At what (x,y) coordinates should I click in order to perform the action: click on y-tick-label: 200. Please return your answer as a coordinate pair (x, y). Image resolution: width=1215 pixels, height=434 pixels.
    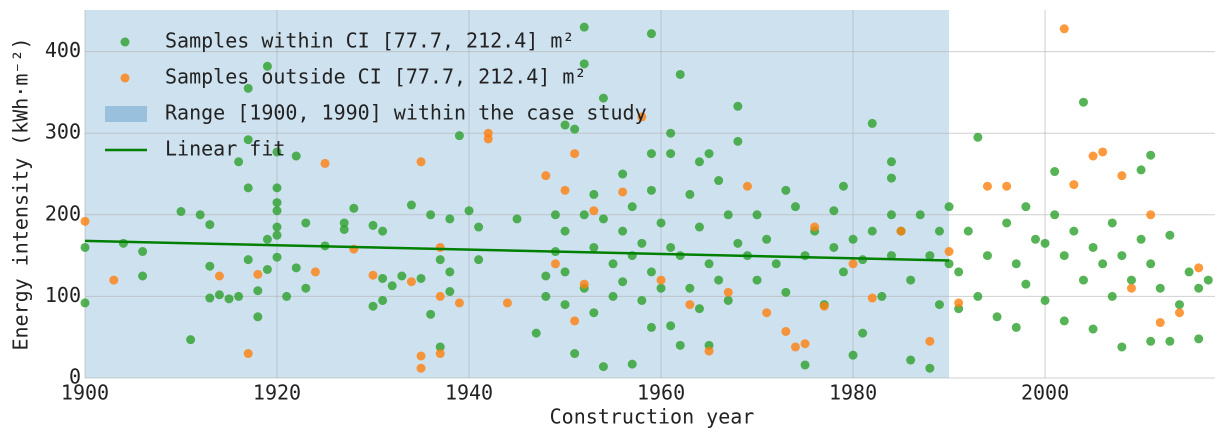
    Looking at the image, I should click on (63, 213).